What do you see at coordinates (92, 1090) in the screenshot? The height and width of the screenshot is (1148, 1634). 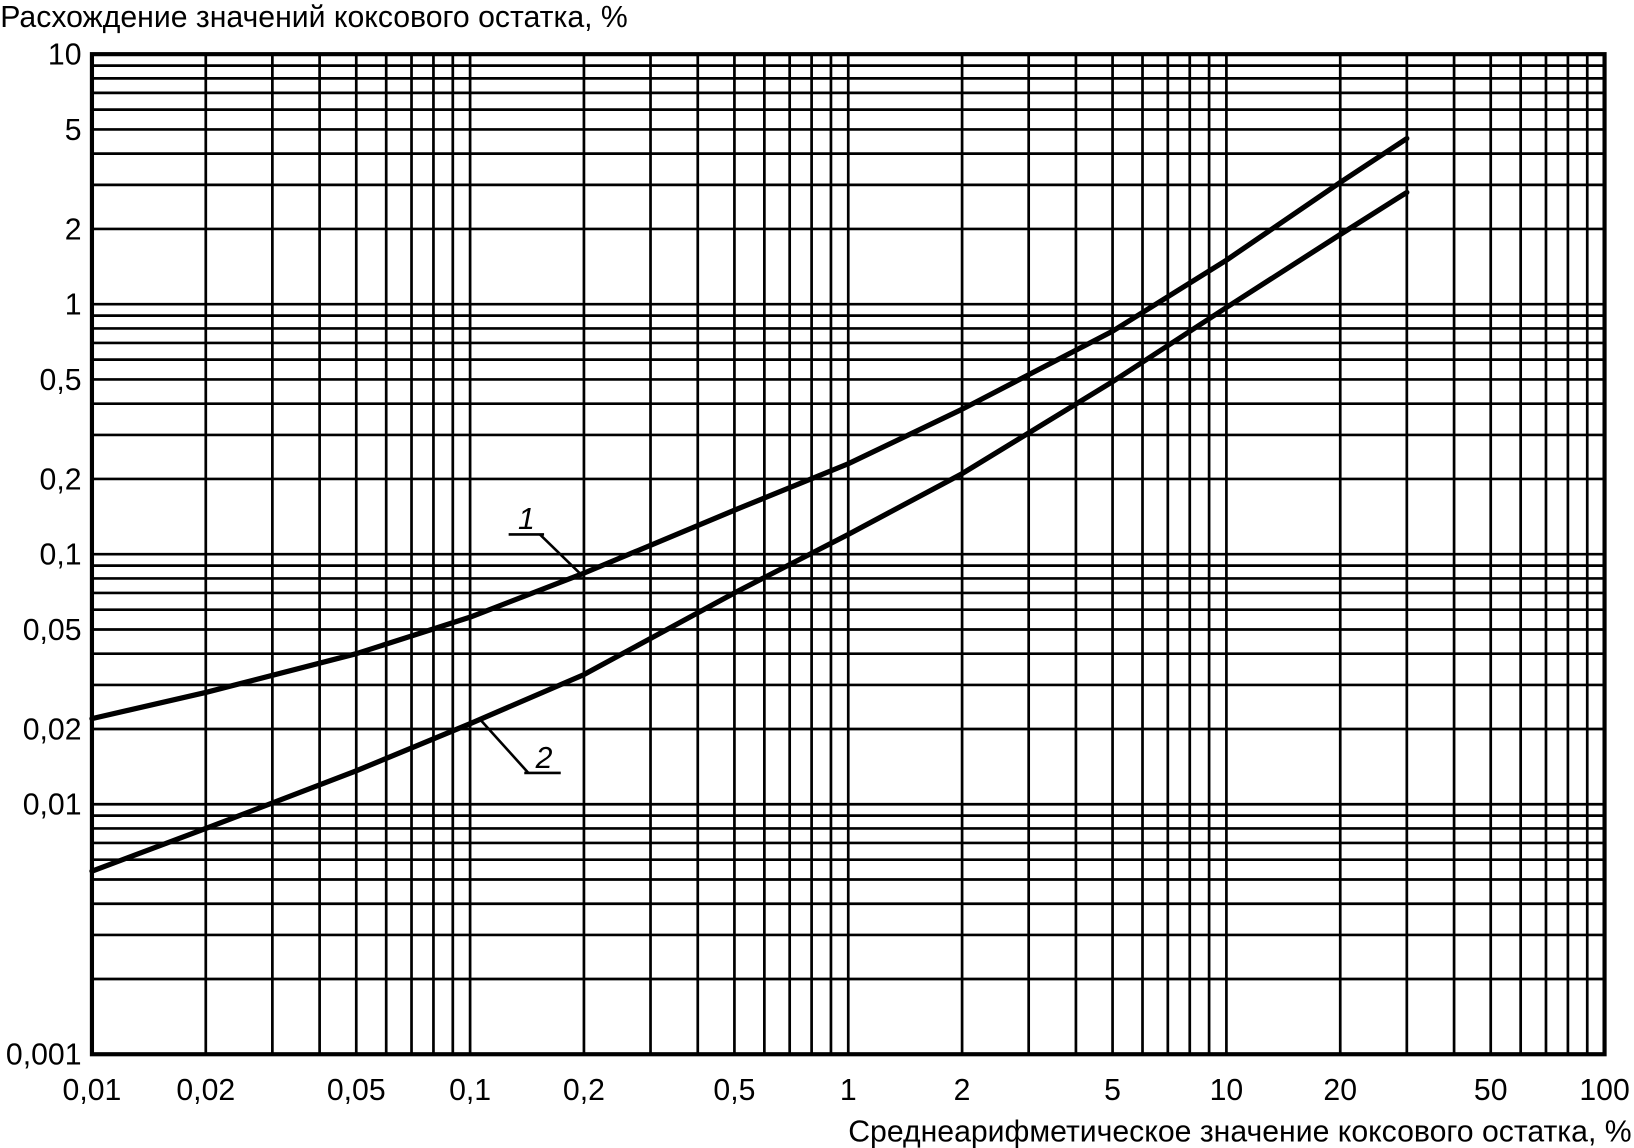 I see `x-tick-label: 0,01` at bounding box center [92, 1090].